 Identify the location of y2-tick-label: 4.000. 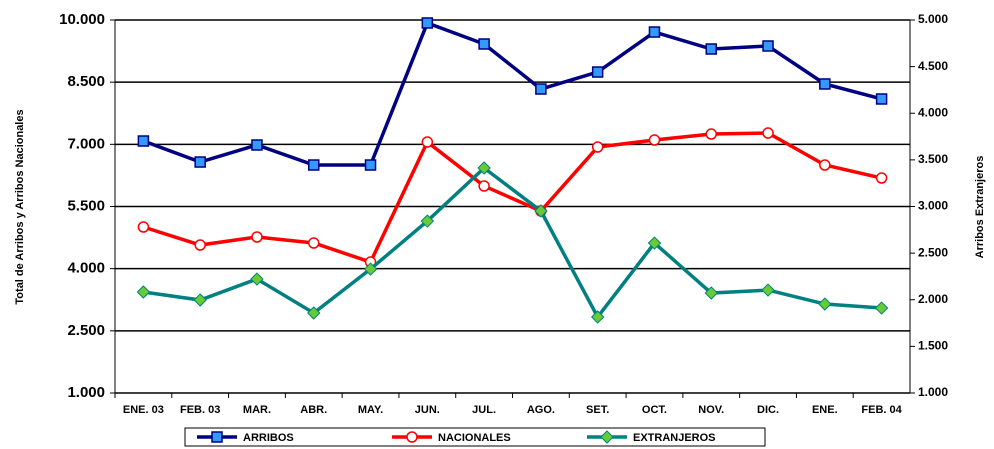
(933, 112).